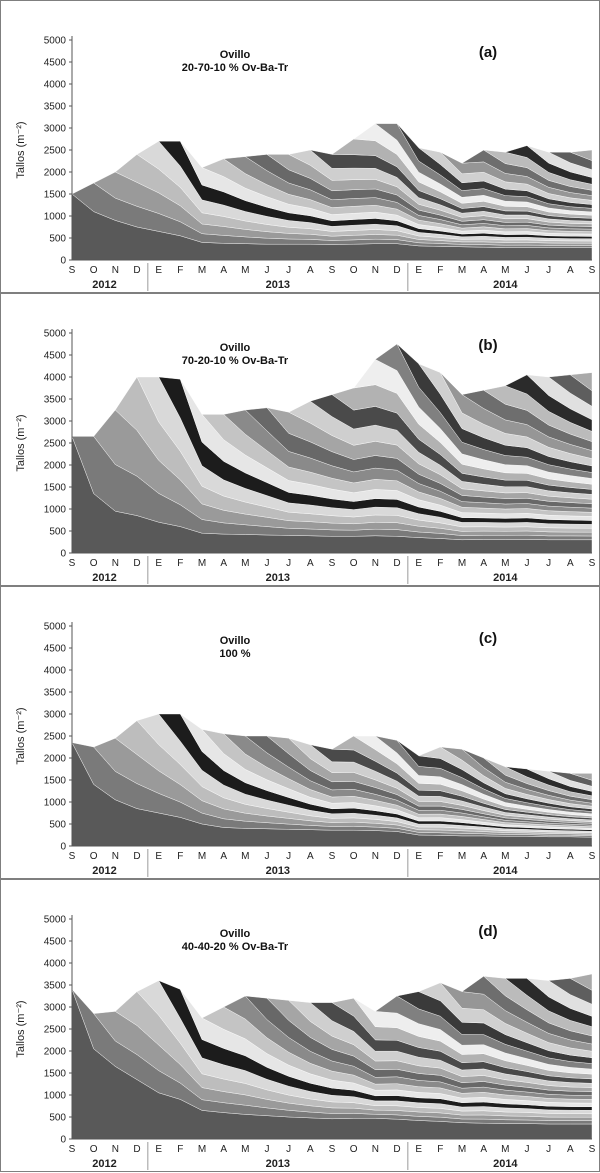 The image size is (600, 1173). I want to click on panel-title-line2: 100 %, so click(234, 654).